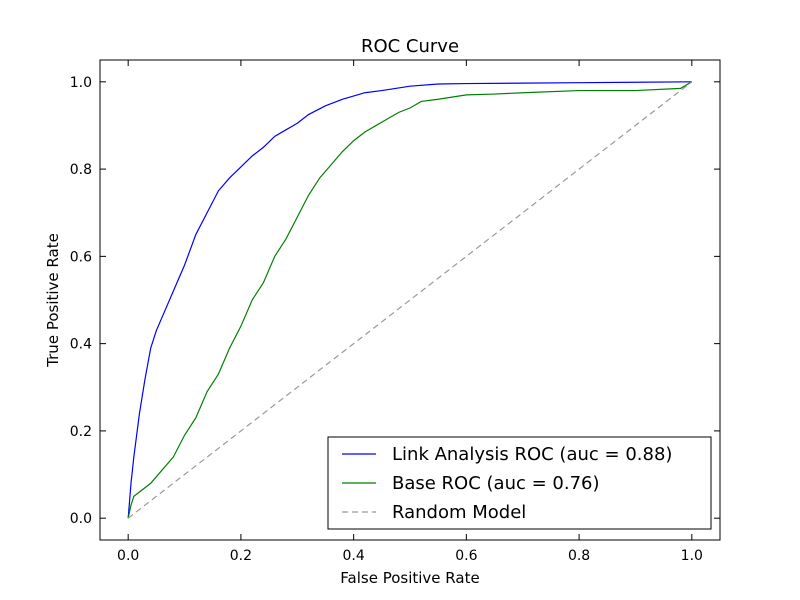  Describe the element at coordinates (81, 345) in the screenshot. I see `y-tick-label: 0.4` at that location.